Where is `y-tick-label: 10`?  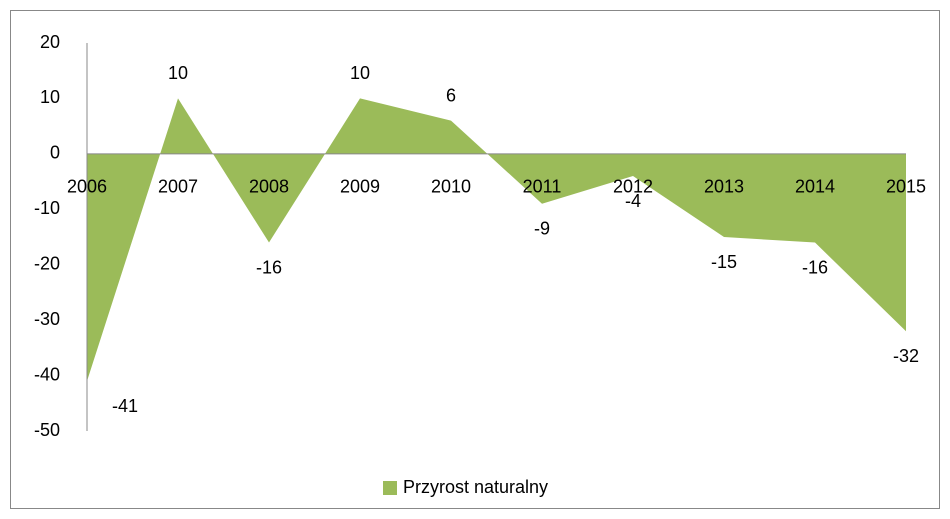 y-tick-label: 10 is located at coordinates (50, 97).